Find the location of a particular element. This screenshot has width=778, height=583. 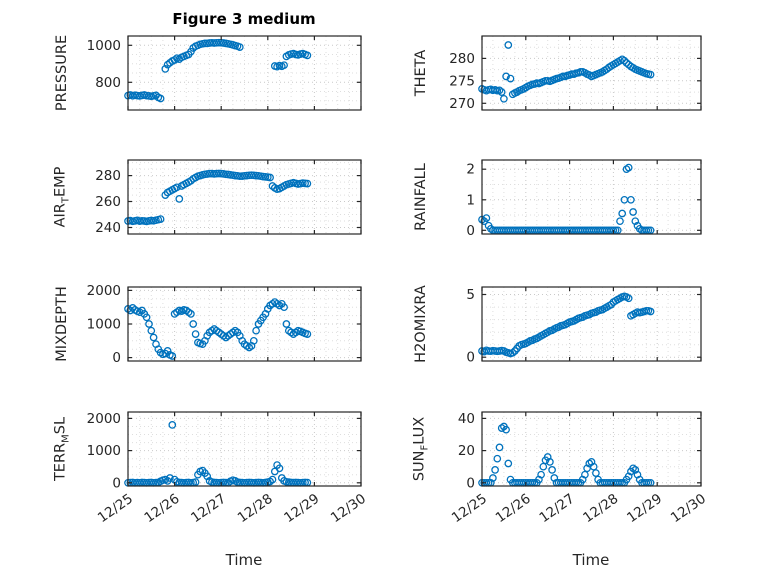

subplot-airtemp: 240 260 280 is located at coordinates (228, 197).